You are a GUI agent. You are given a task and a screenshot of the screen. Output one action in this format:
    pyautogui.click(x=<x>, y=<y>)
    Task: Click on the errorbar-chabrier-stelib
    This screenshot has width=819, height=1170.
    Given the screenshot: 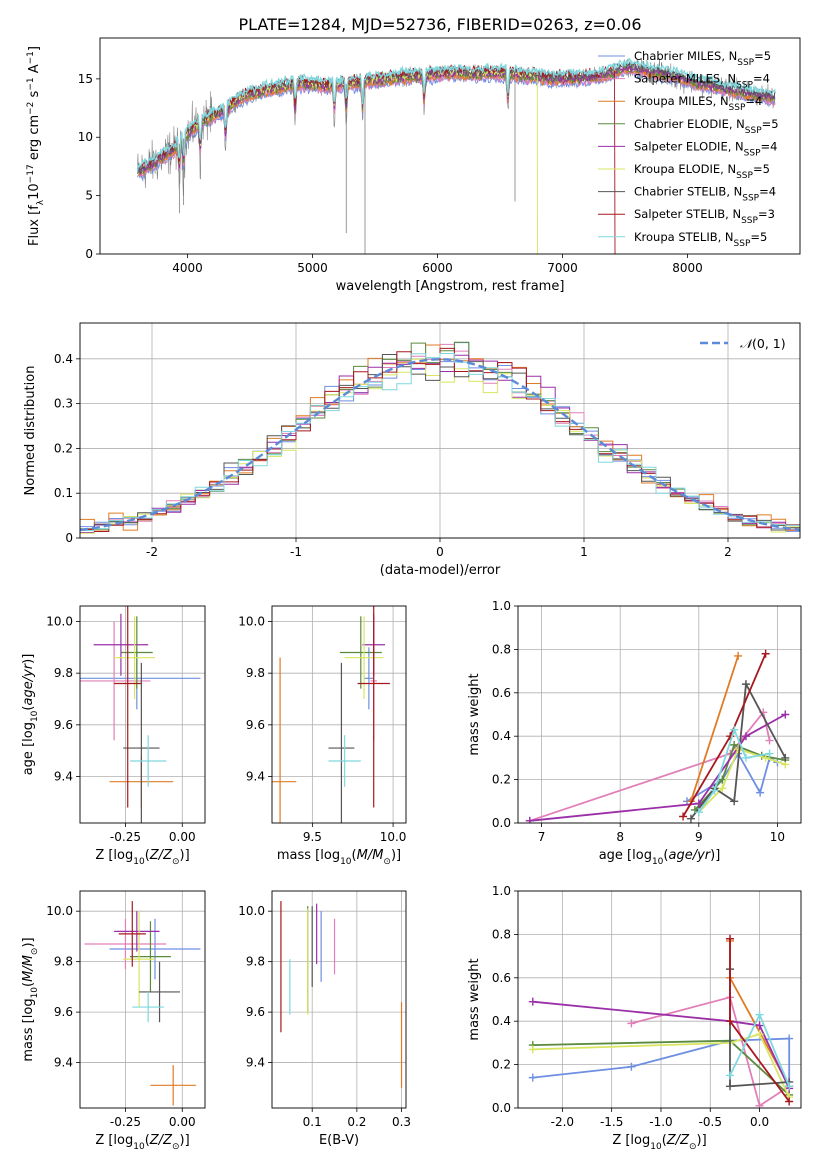 What is the action you would take?
    pyautogui.click(x=341, y=742)
    